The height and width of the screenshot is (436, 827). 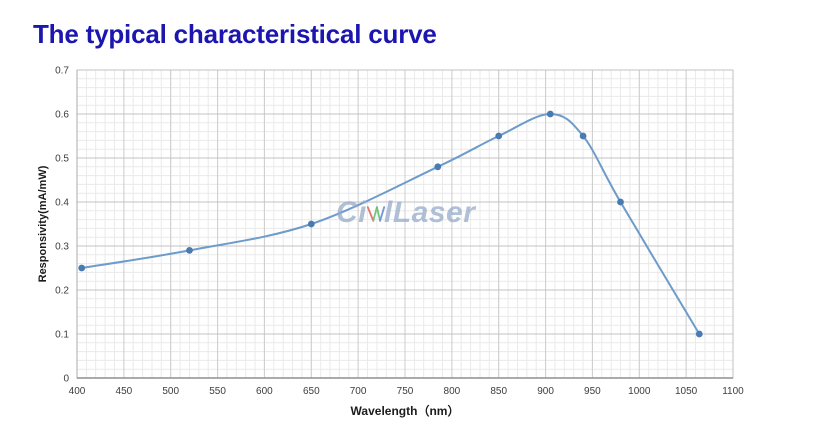 What do you see at coordinates (77, 391) in the screenshot?
I see `x-tick-label: 400` at bounding box center [77, 391].